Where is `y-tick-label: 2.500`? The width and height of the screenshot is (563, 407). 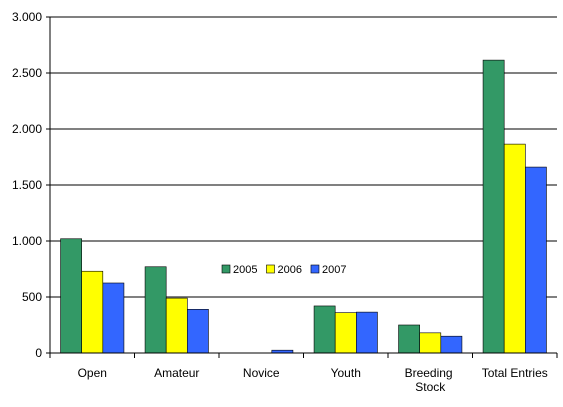
y-tick-label: 2.500 is located at coordinates (27, 73).